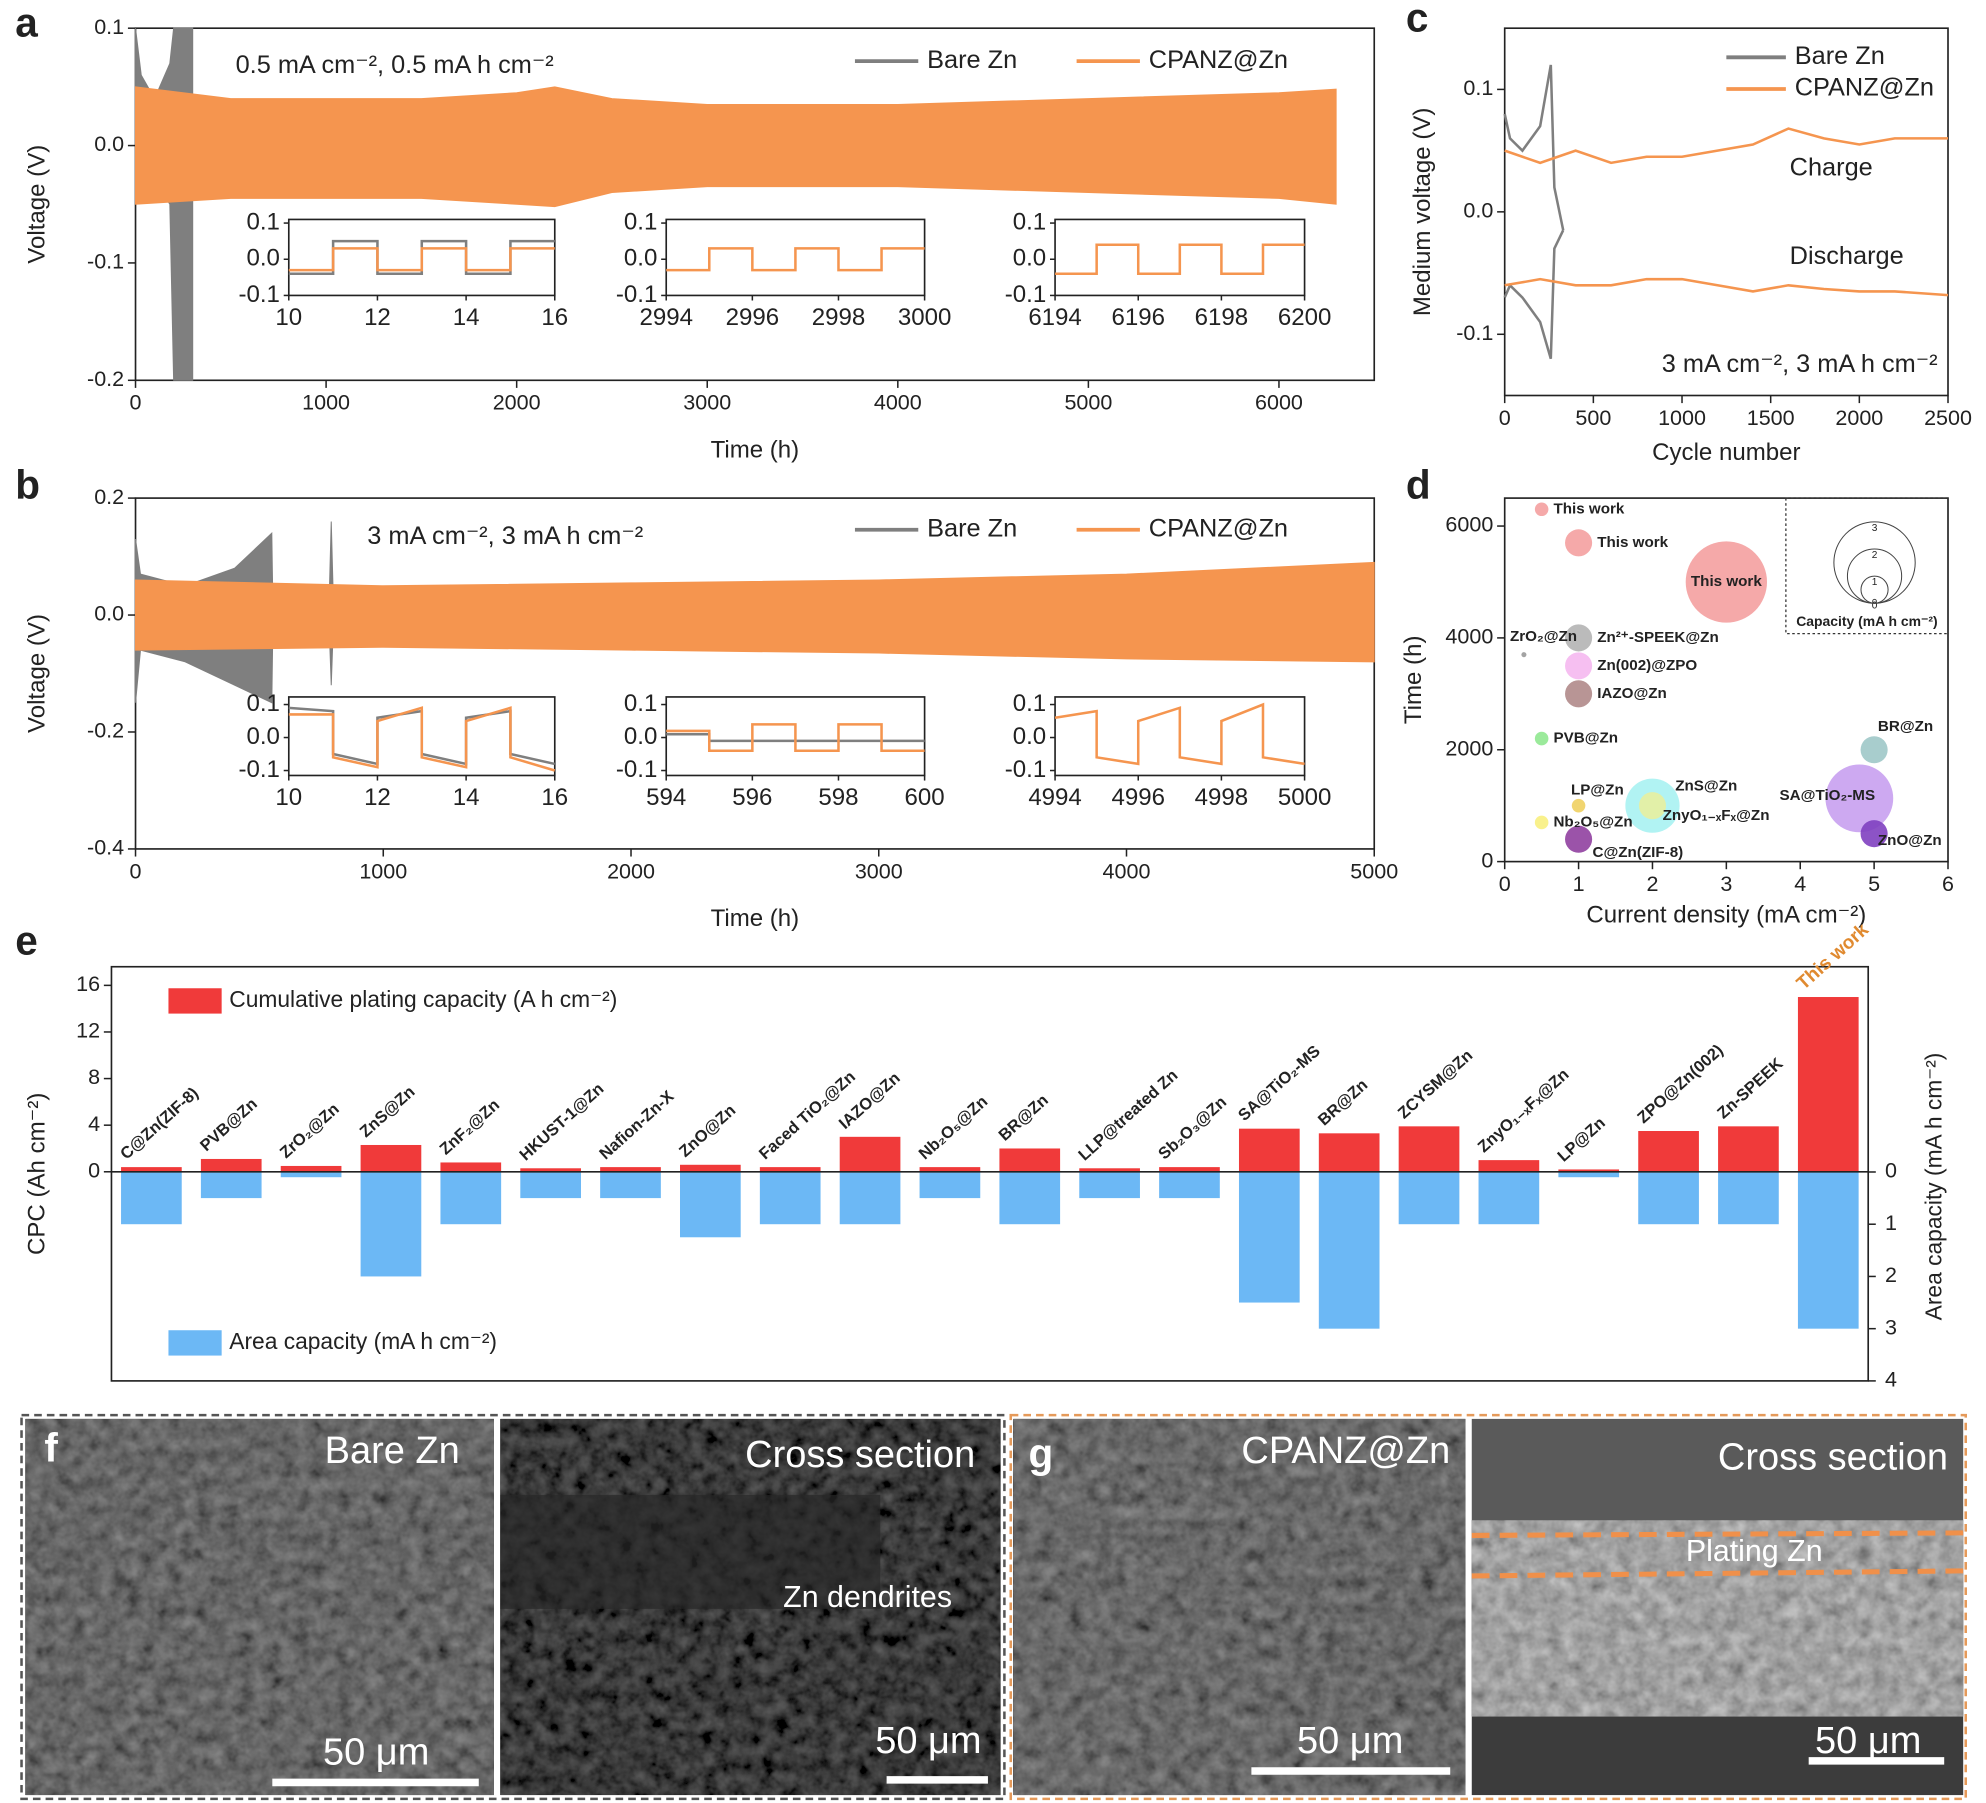 This screenshot has width=1986, height=1803. I want to click on y-tick-label: -0.2, so click(105, 731).